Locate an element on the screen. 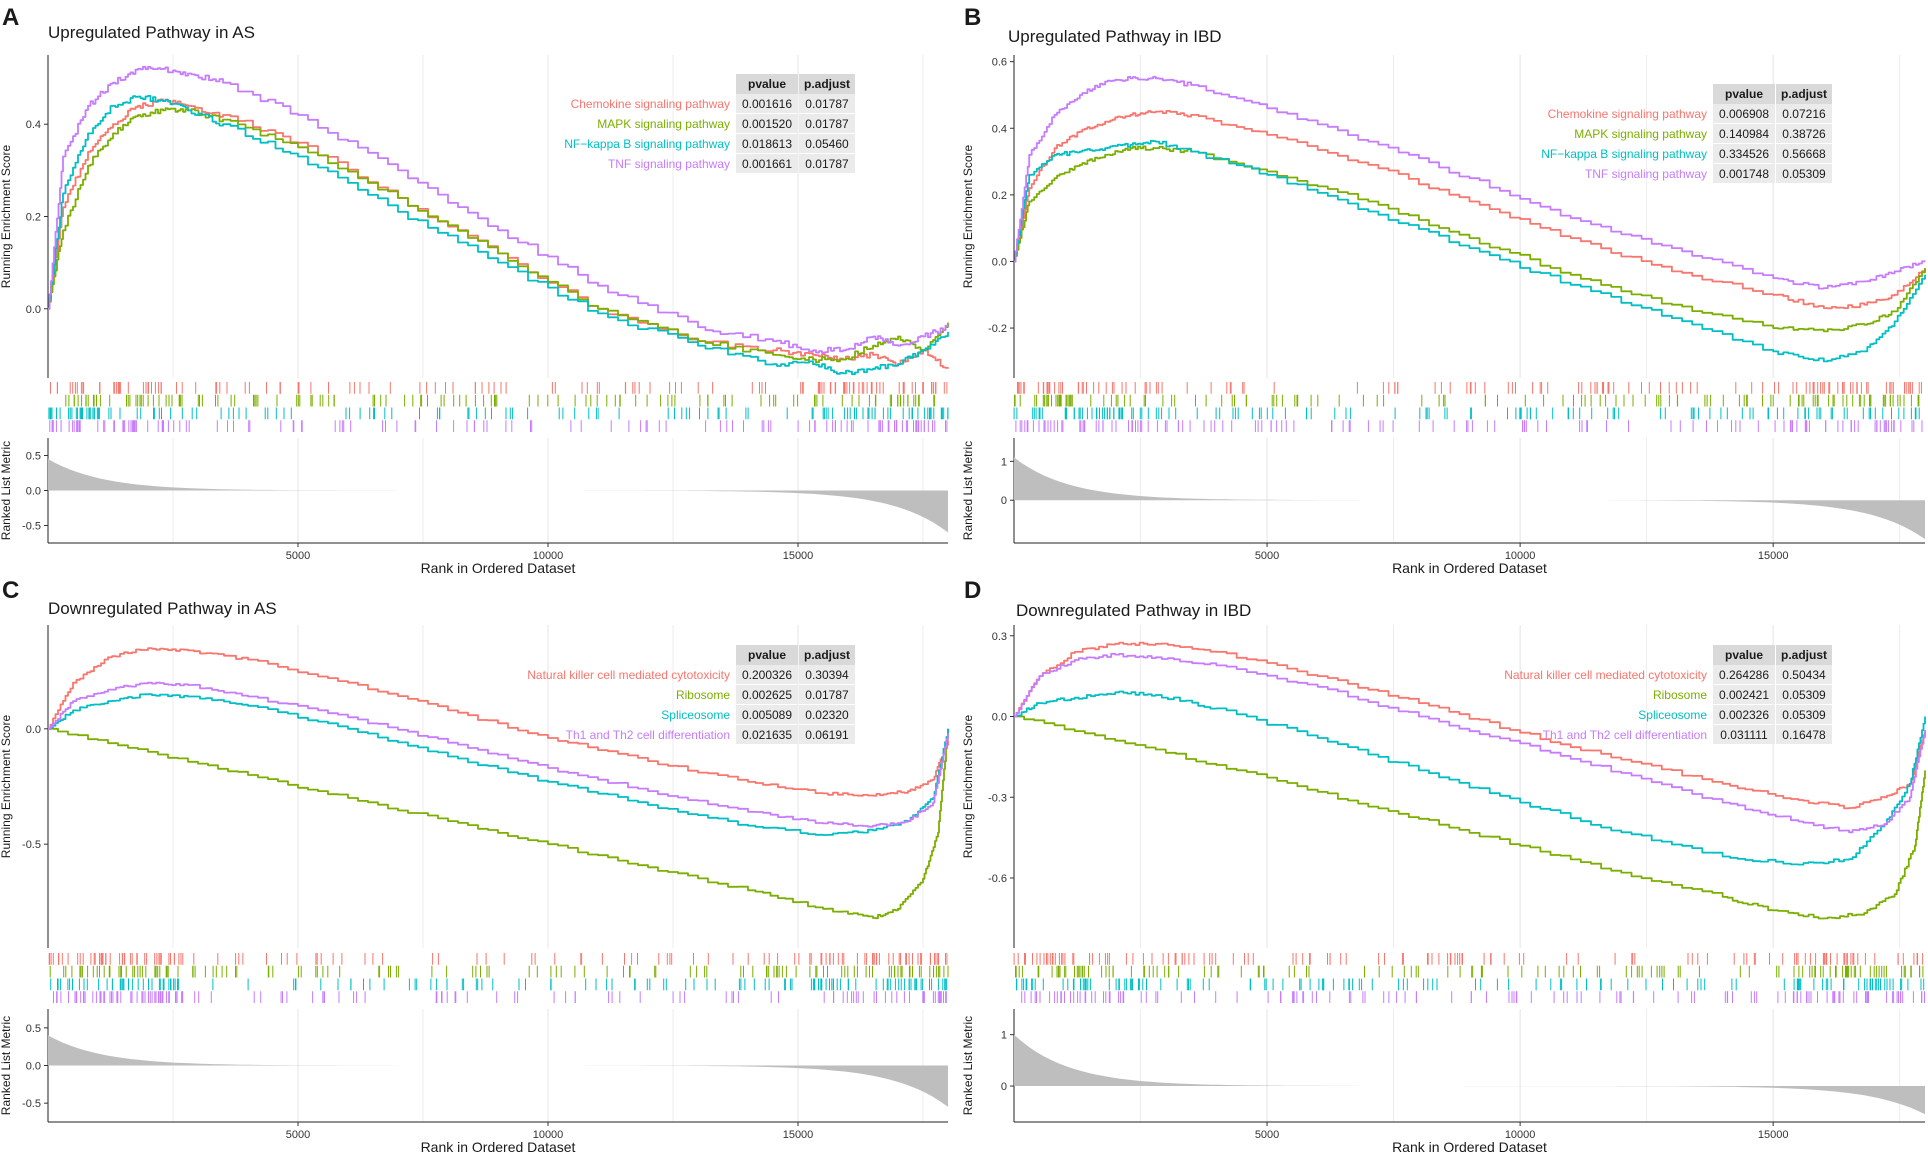 The height and width of the screenshot is (1154, 1928). legend-entry: Chemokine signaling pathway is located at coordinates (650, 104).